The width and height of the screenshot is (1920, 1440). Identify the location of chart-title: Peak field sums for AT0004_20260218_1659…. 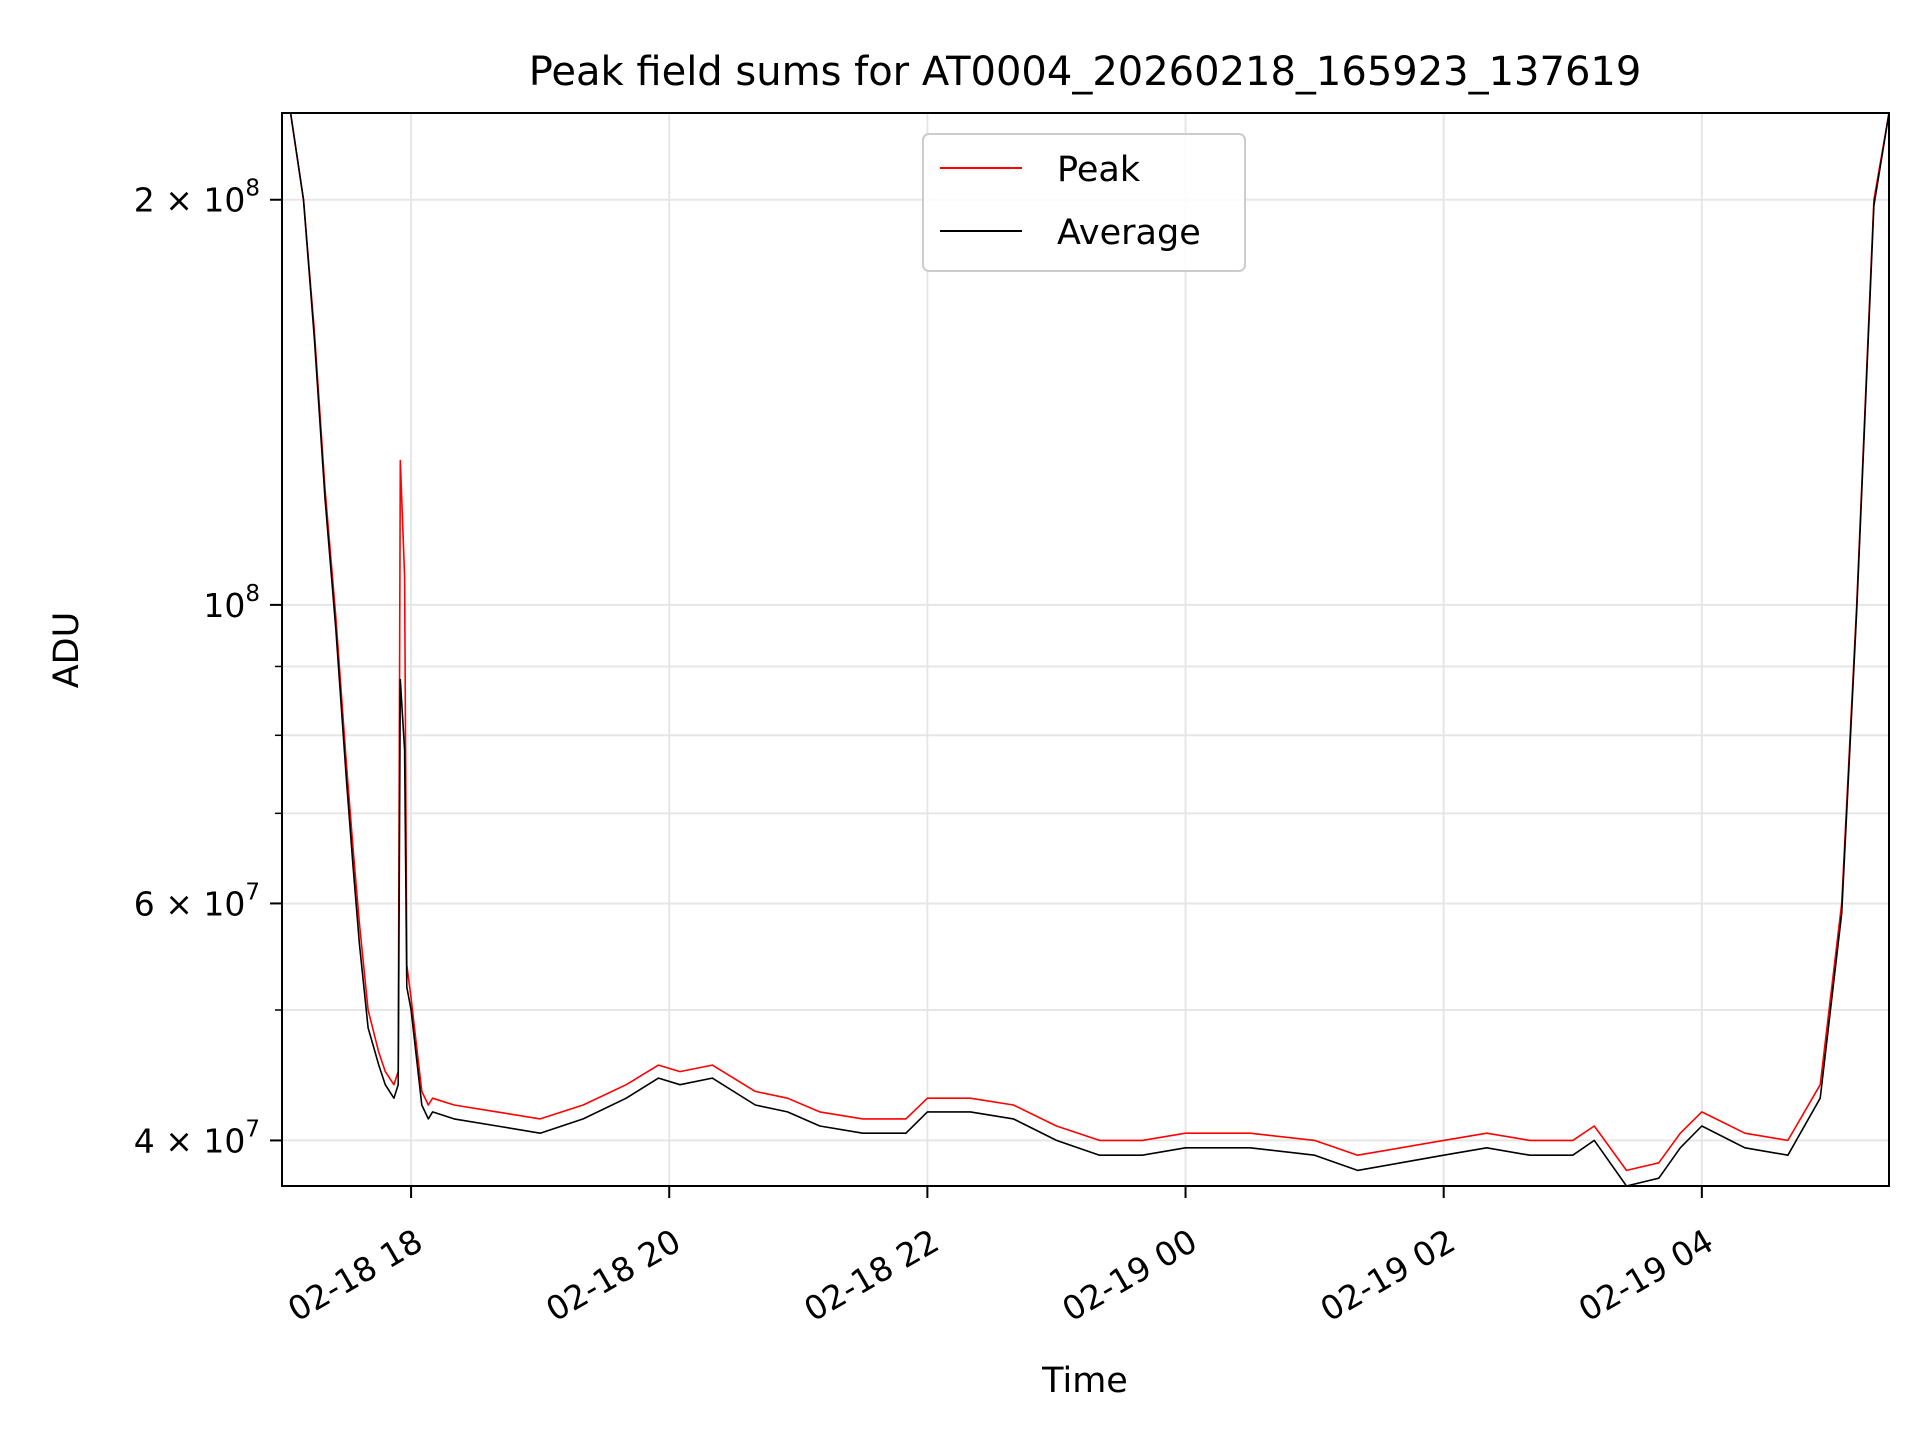
(1085, 72).